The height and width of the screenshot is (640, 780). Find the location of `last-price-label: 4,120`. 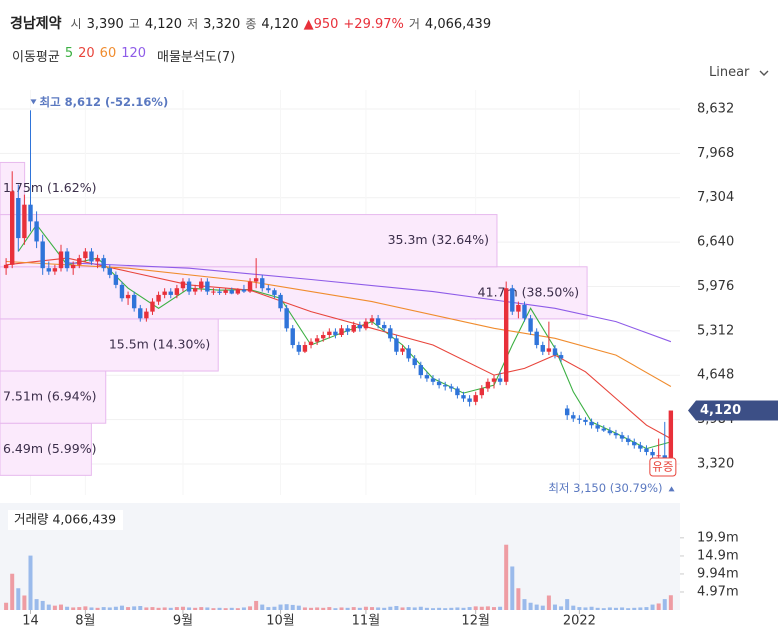

last-price-label: 4,120 is located at coordinates (720, 410).